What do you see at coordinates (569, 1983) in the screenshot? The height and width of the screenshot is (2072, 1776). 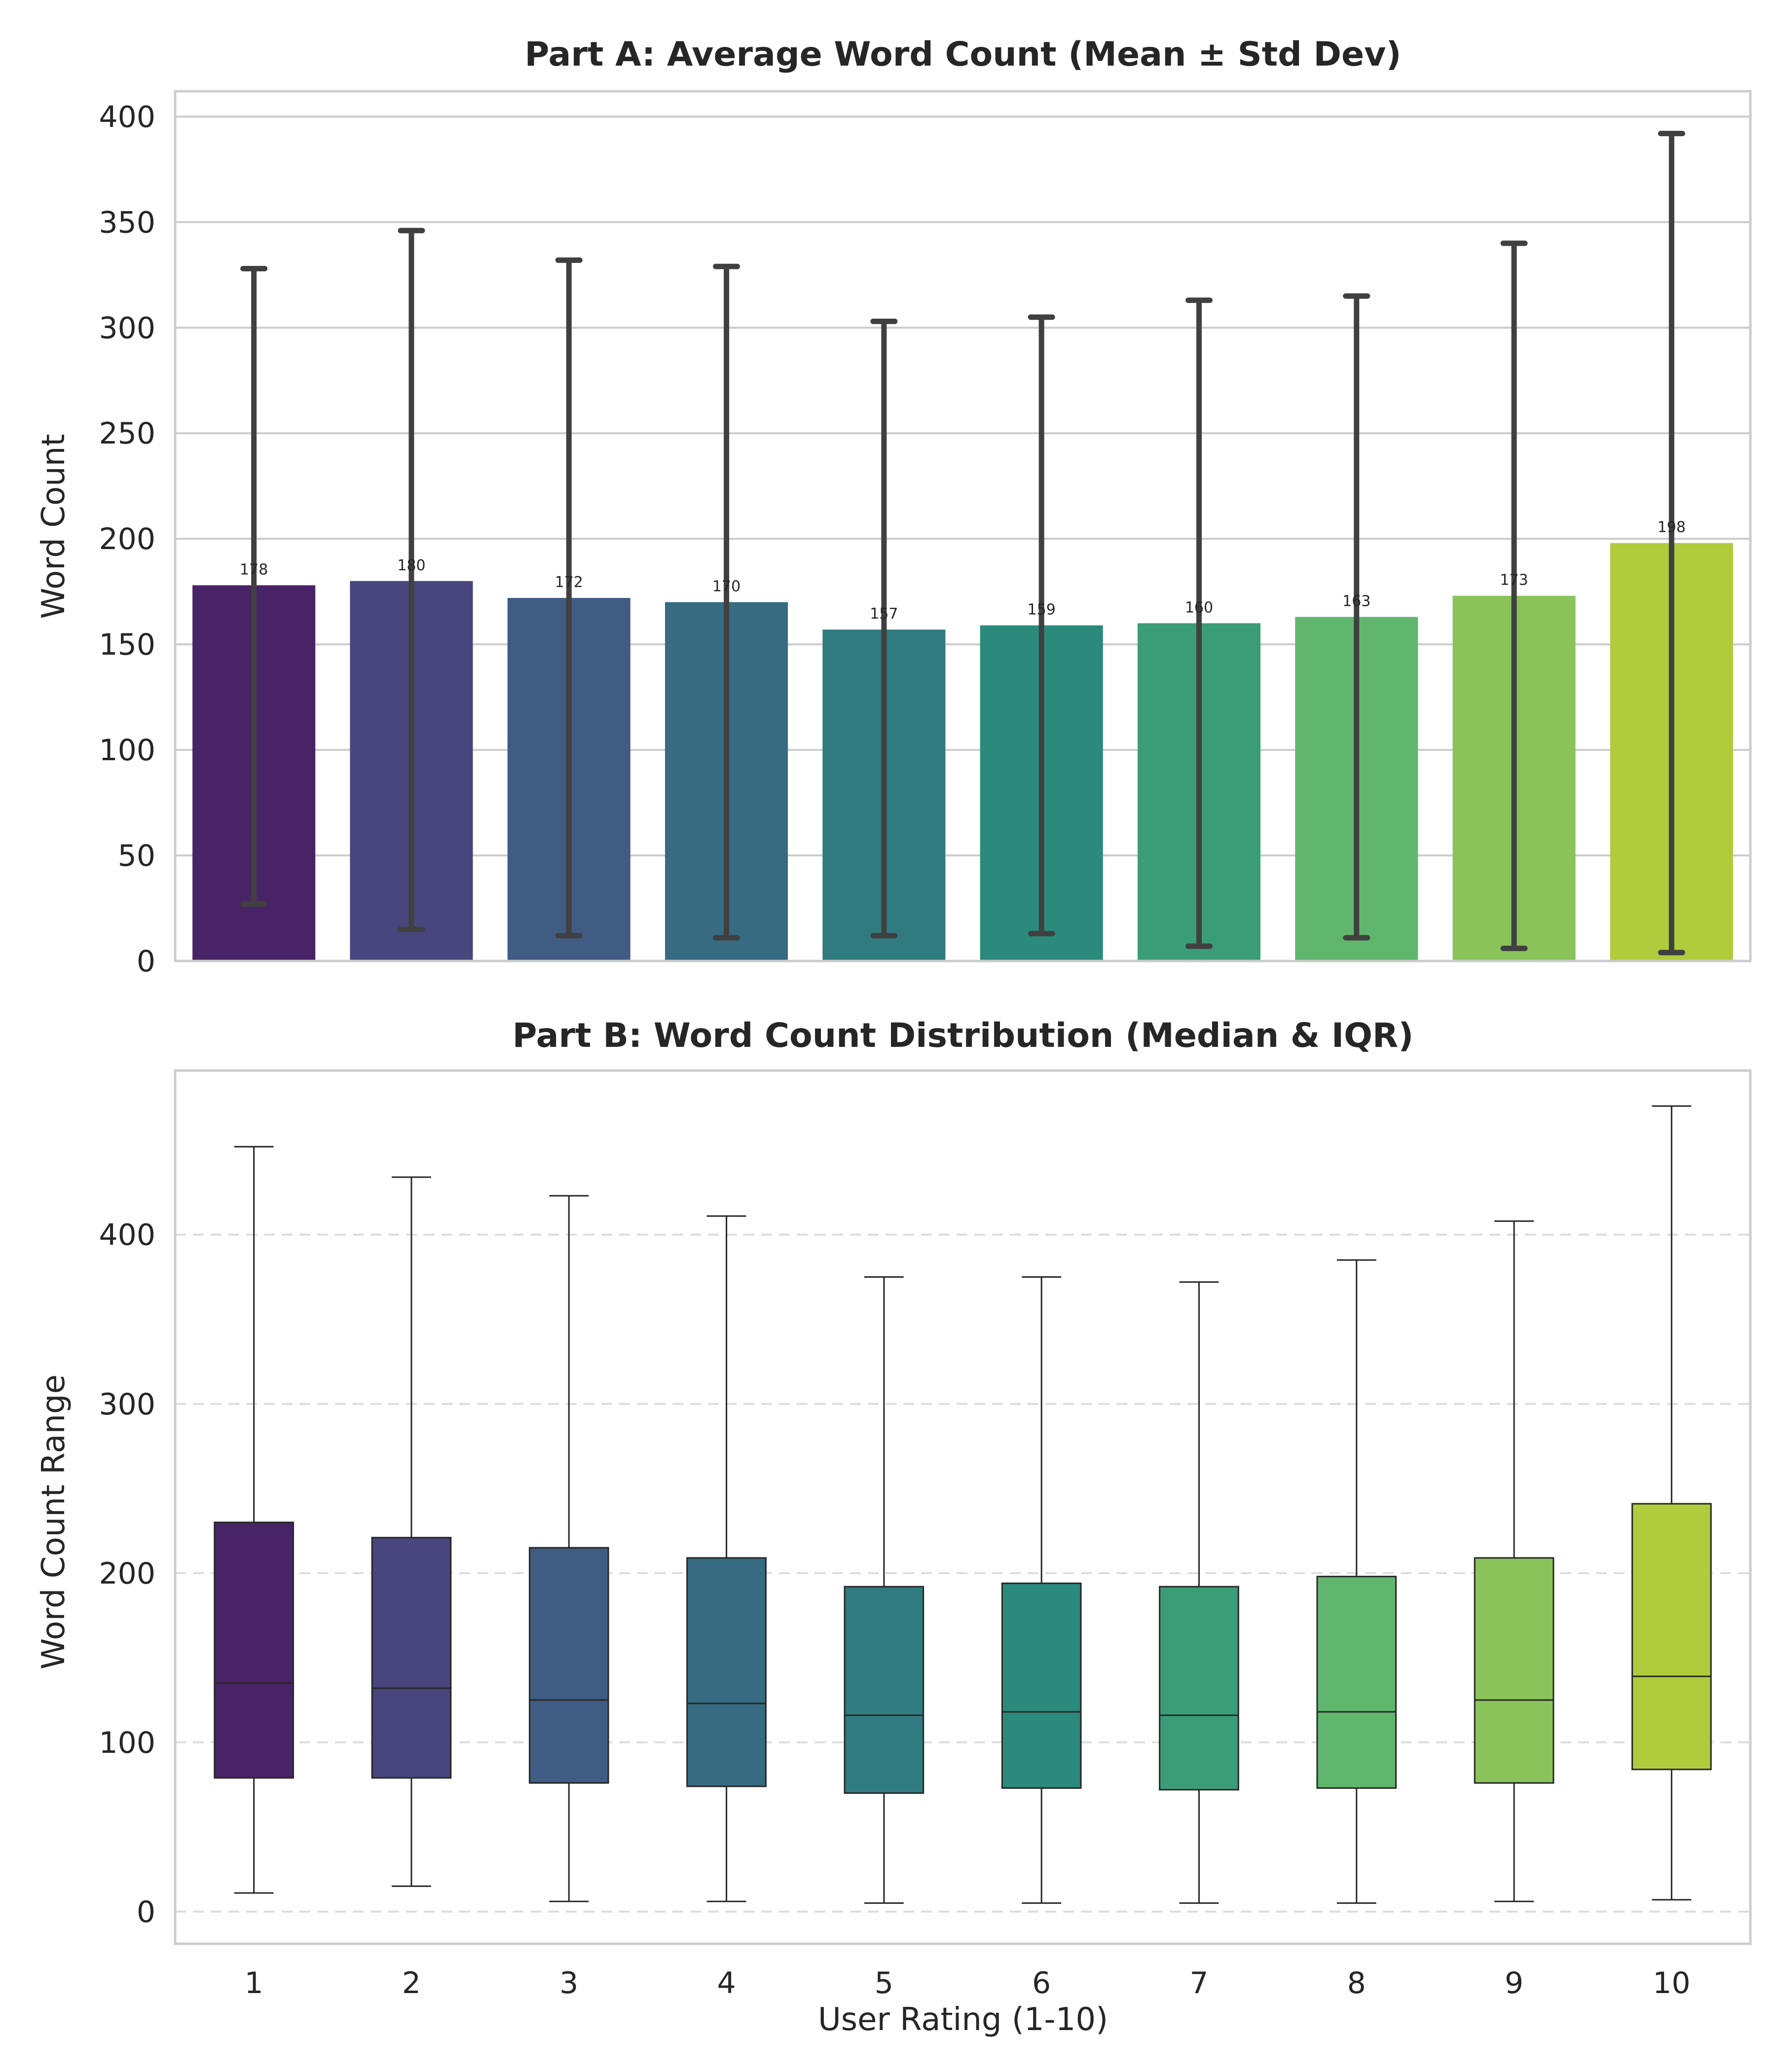 I see `chart-b-x-tick-label: 3` at bounding box center [569, 1983].